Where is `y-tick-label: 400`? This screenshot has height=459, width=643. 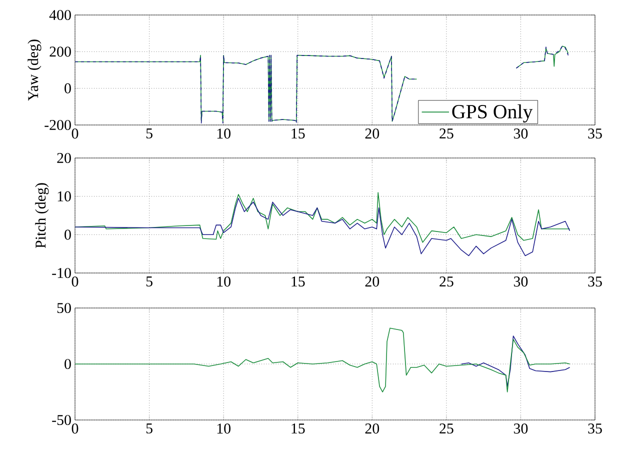 y-tick-label: 400 is located at coordinates (60, 15).